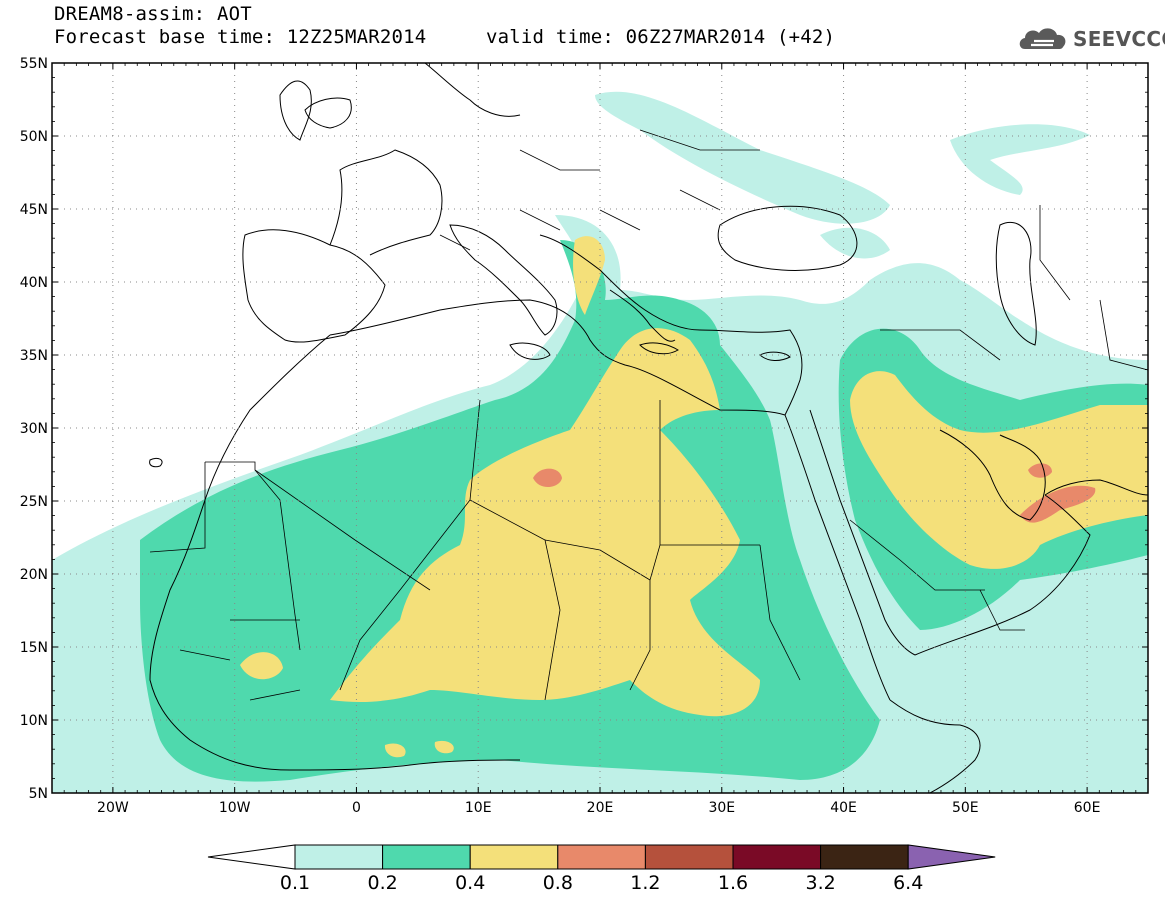  Describe the element at coordinates (951, 857) in the screenshot. I see `colorbar-over-triangle` at that location.